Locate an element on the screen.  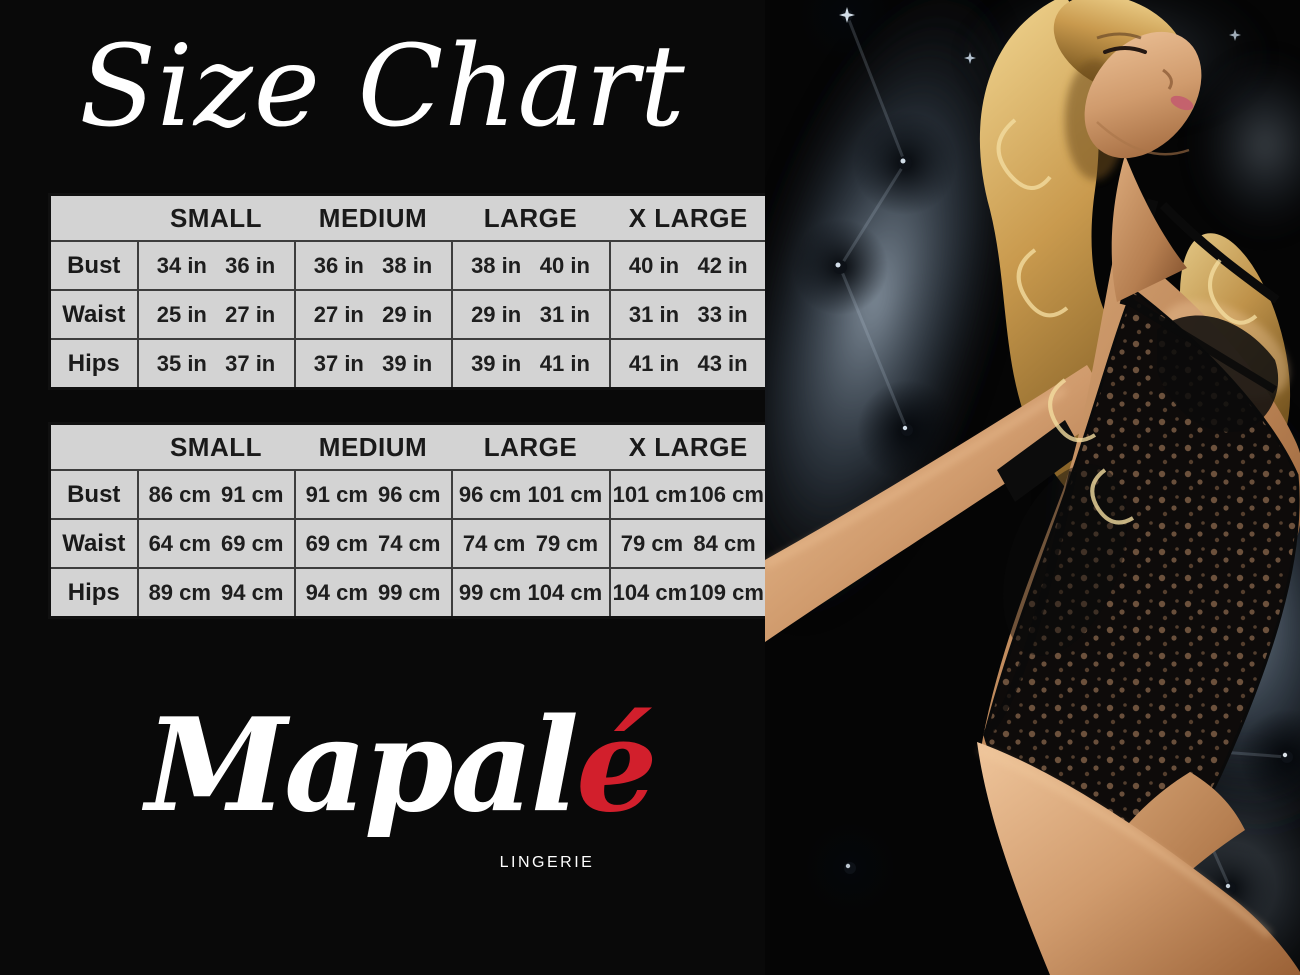
brand-subtitle: LINGERIE is located at coordinates (547, 862).